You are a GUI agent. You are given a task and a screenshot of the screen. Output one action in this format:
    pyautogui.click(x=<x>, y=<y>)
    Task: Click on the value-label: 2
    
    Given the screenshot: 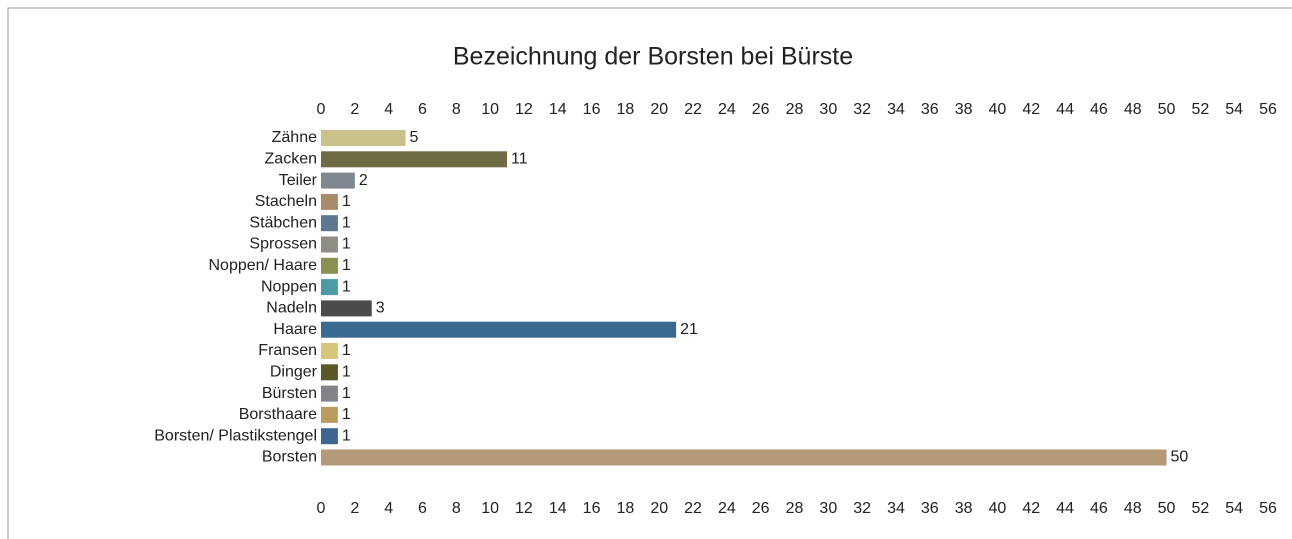 What is the action you would take?
    pyautogui.click(x=363, y=180)
    